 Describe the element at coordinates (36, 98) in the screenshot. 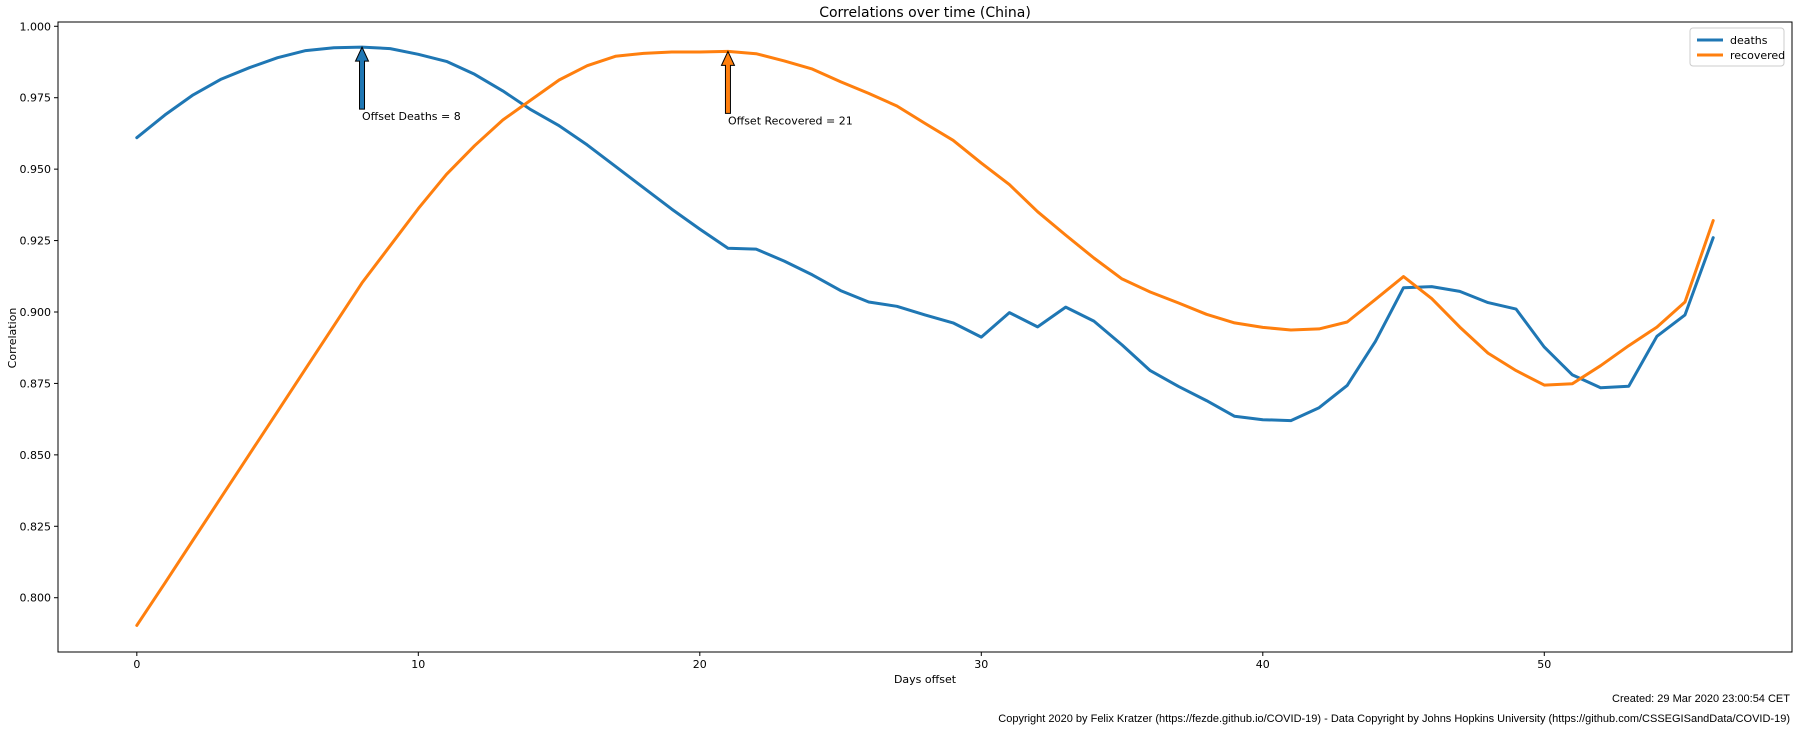

I see `y-tick-label: 0.975` at that location.